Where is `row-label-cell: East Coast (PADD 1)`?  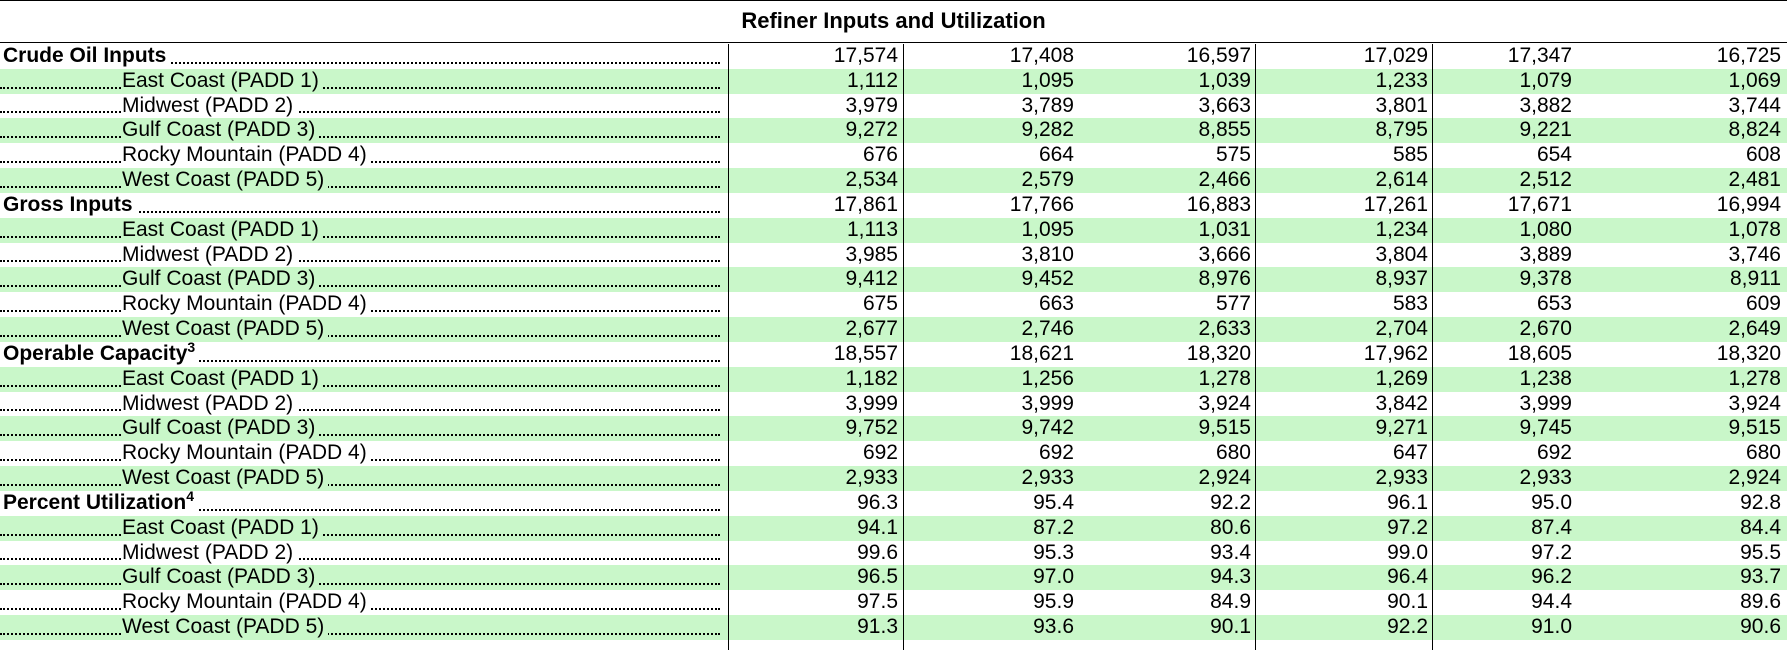
row-label-cell: East Coast (PADD 1) is located at coordinates (362, 81).